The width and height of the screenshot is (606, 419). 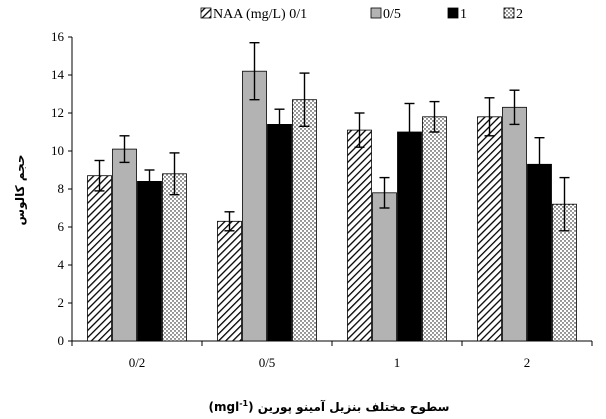 What do you see at coordinates (61, 226) in the screenshot?
I see `y-tick-label: 6` at bounding box center [61, 226].